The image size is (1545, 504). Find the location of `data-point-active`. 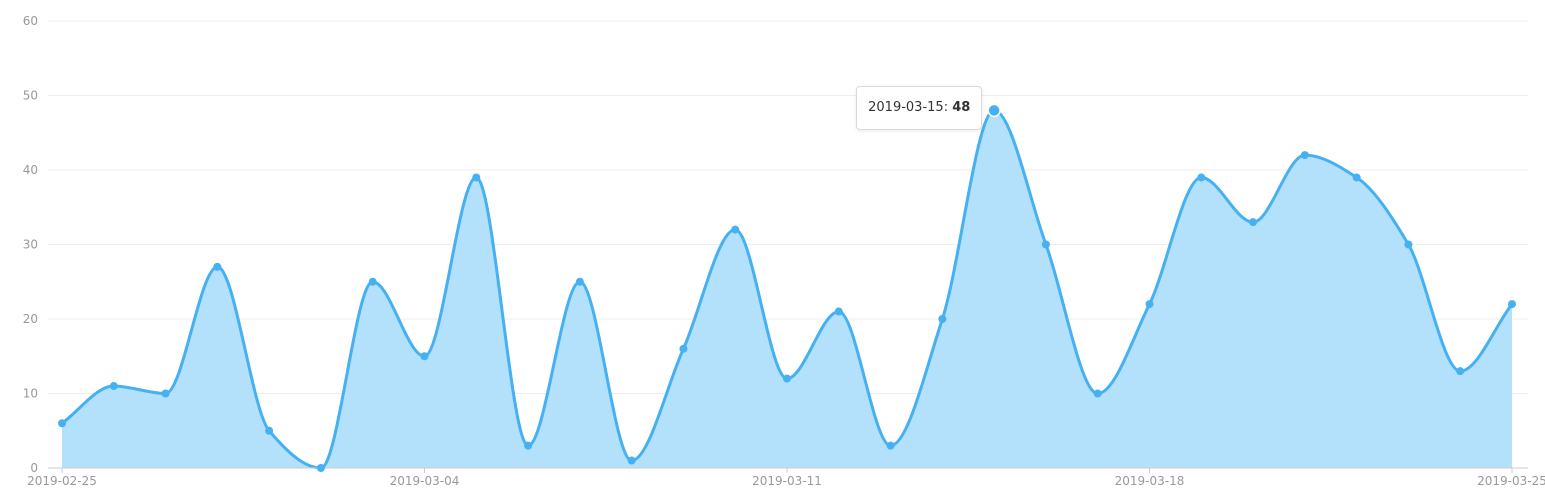

data-point-active is located at coordinates (994, 110).